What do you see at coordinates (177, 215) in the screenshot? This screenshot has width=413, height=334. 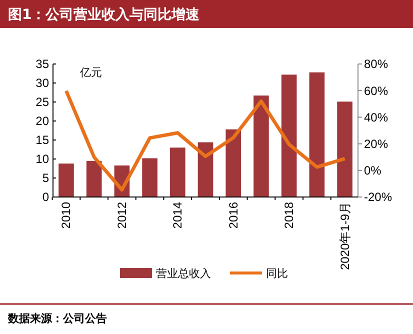 I see `x-tick-label: 2014` at bounding box center [177, 215].